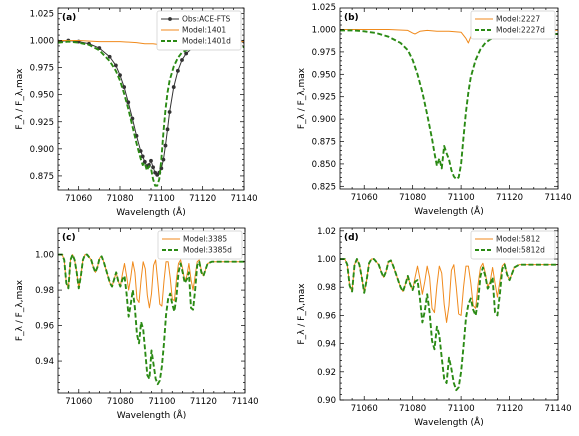 This screenshot has height=436, width=579. I want to click on legend-label: Obs:ACE-FTS, so click(206, 19).